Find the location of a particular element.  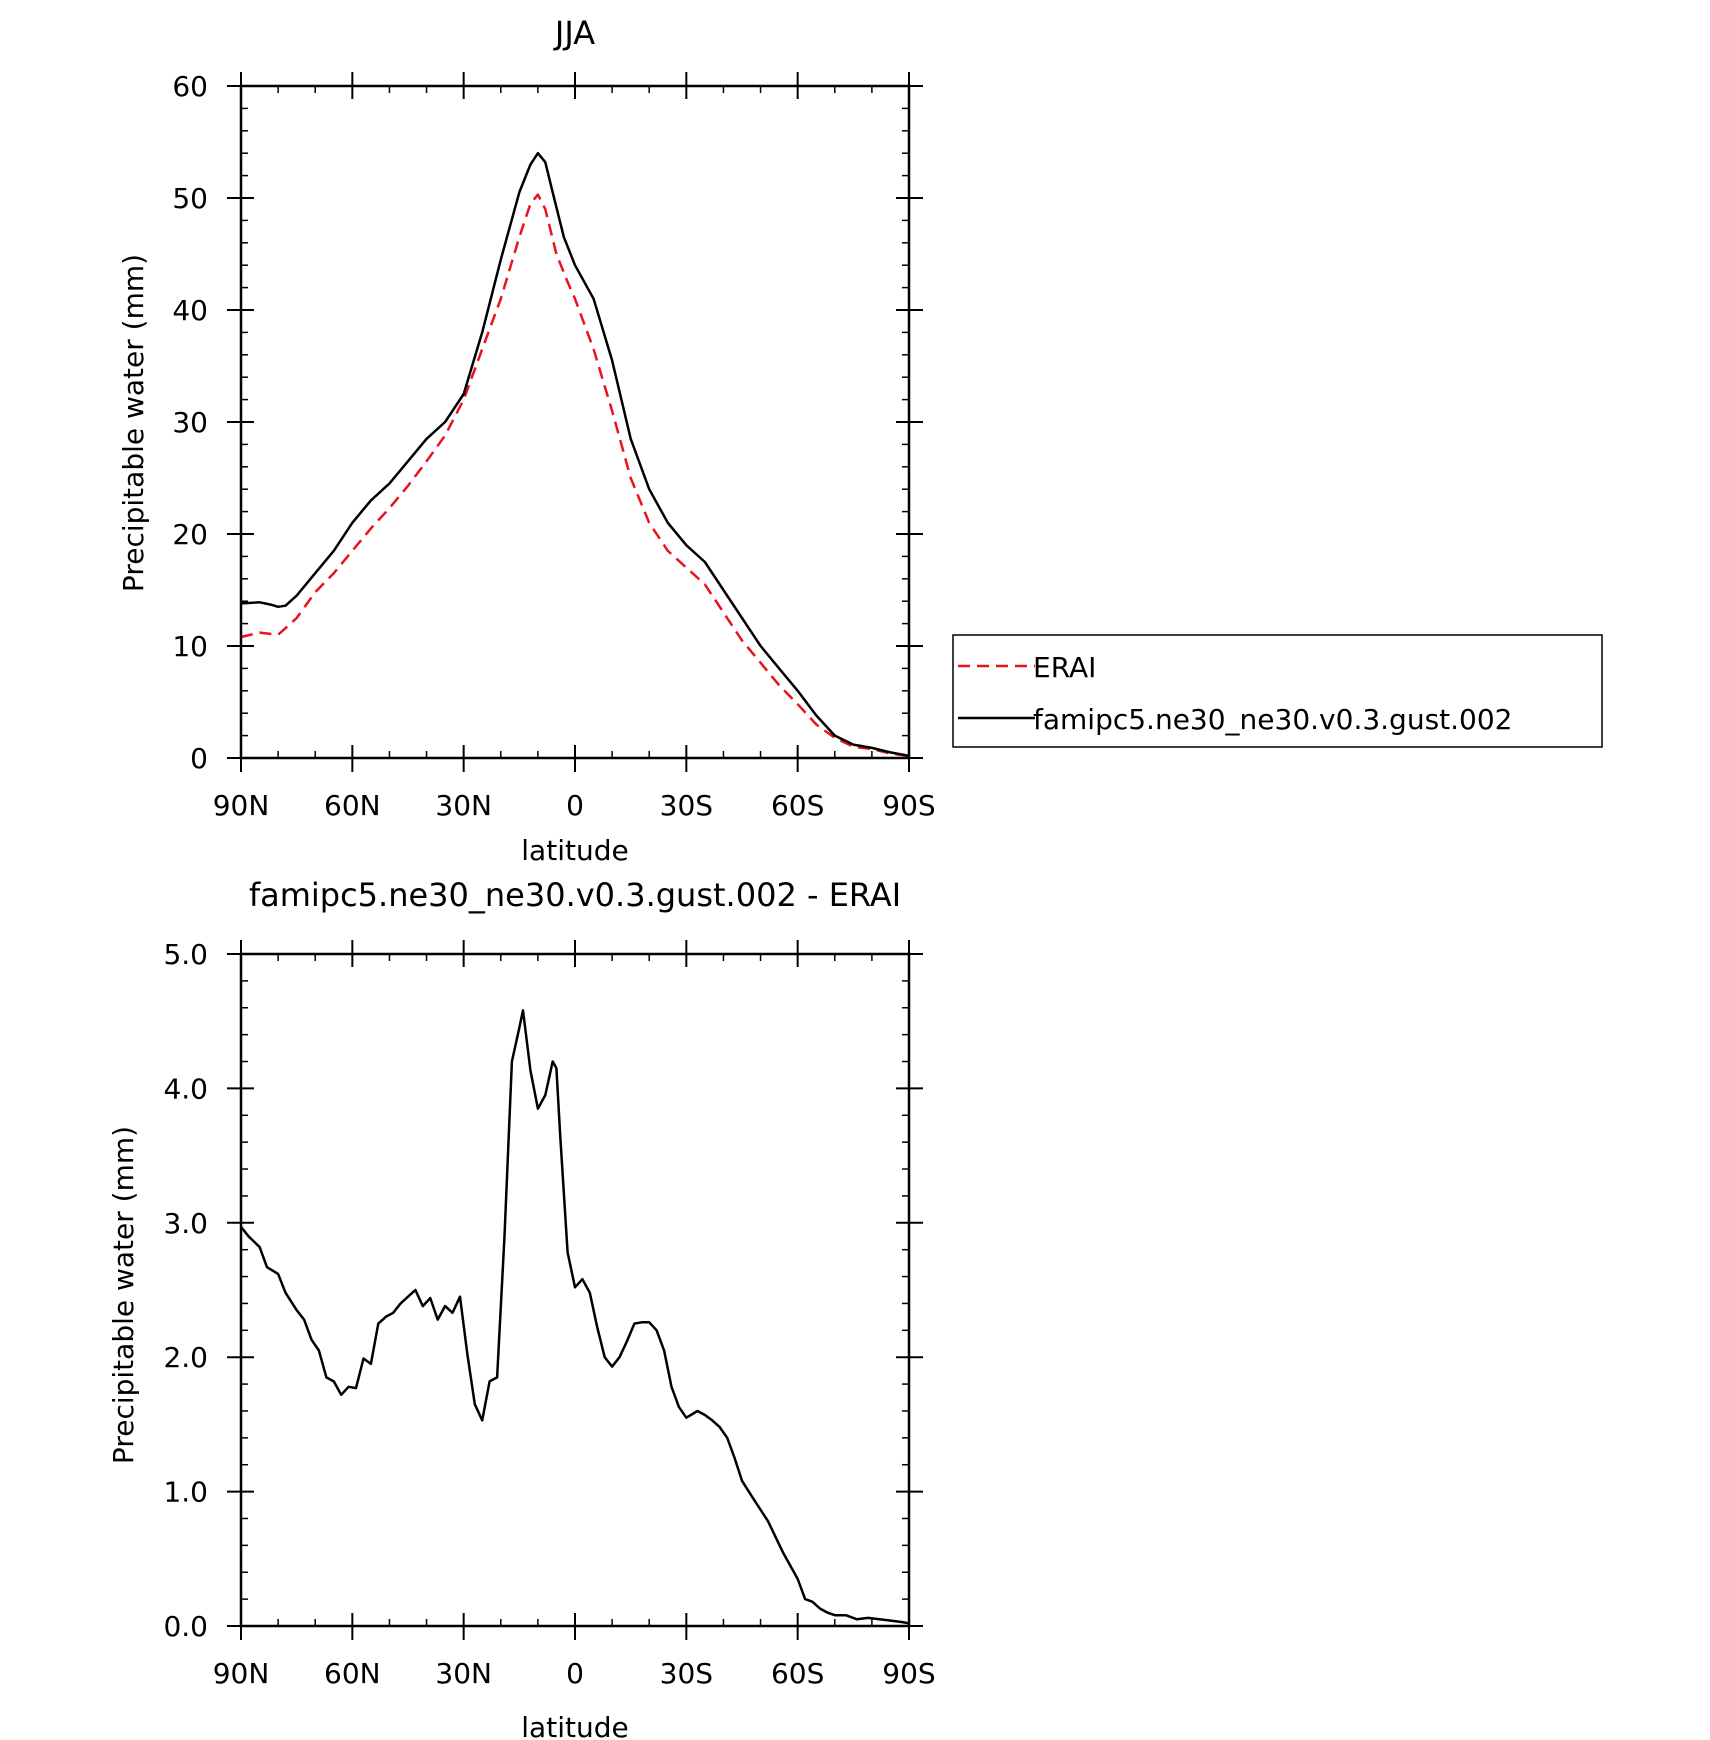

legend-box is located at coordinates (1277, 691).